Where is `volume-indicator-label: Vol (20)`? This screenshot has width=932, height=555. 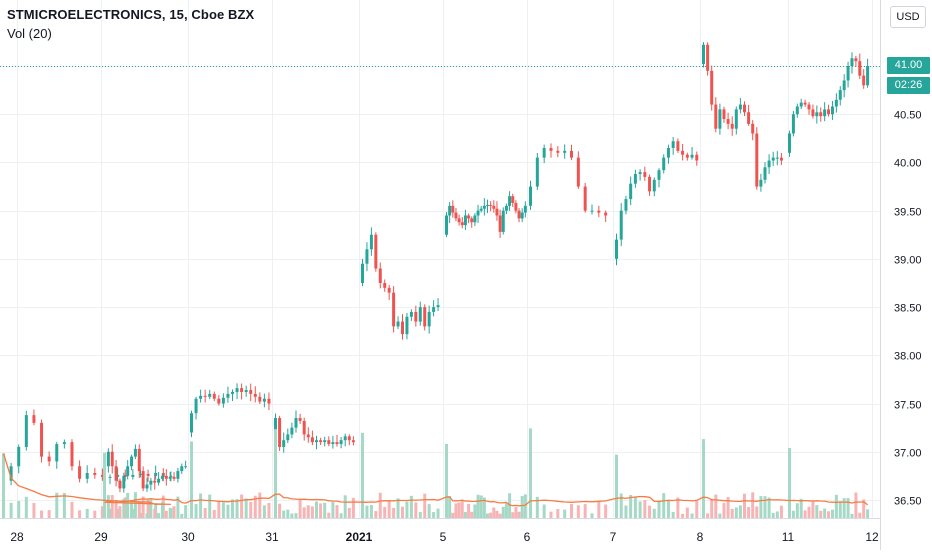
volume-indicator-label: Vol (20) is located at coordinates (29, 33).